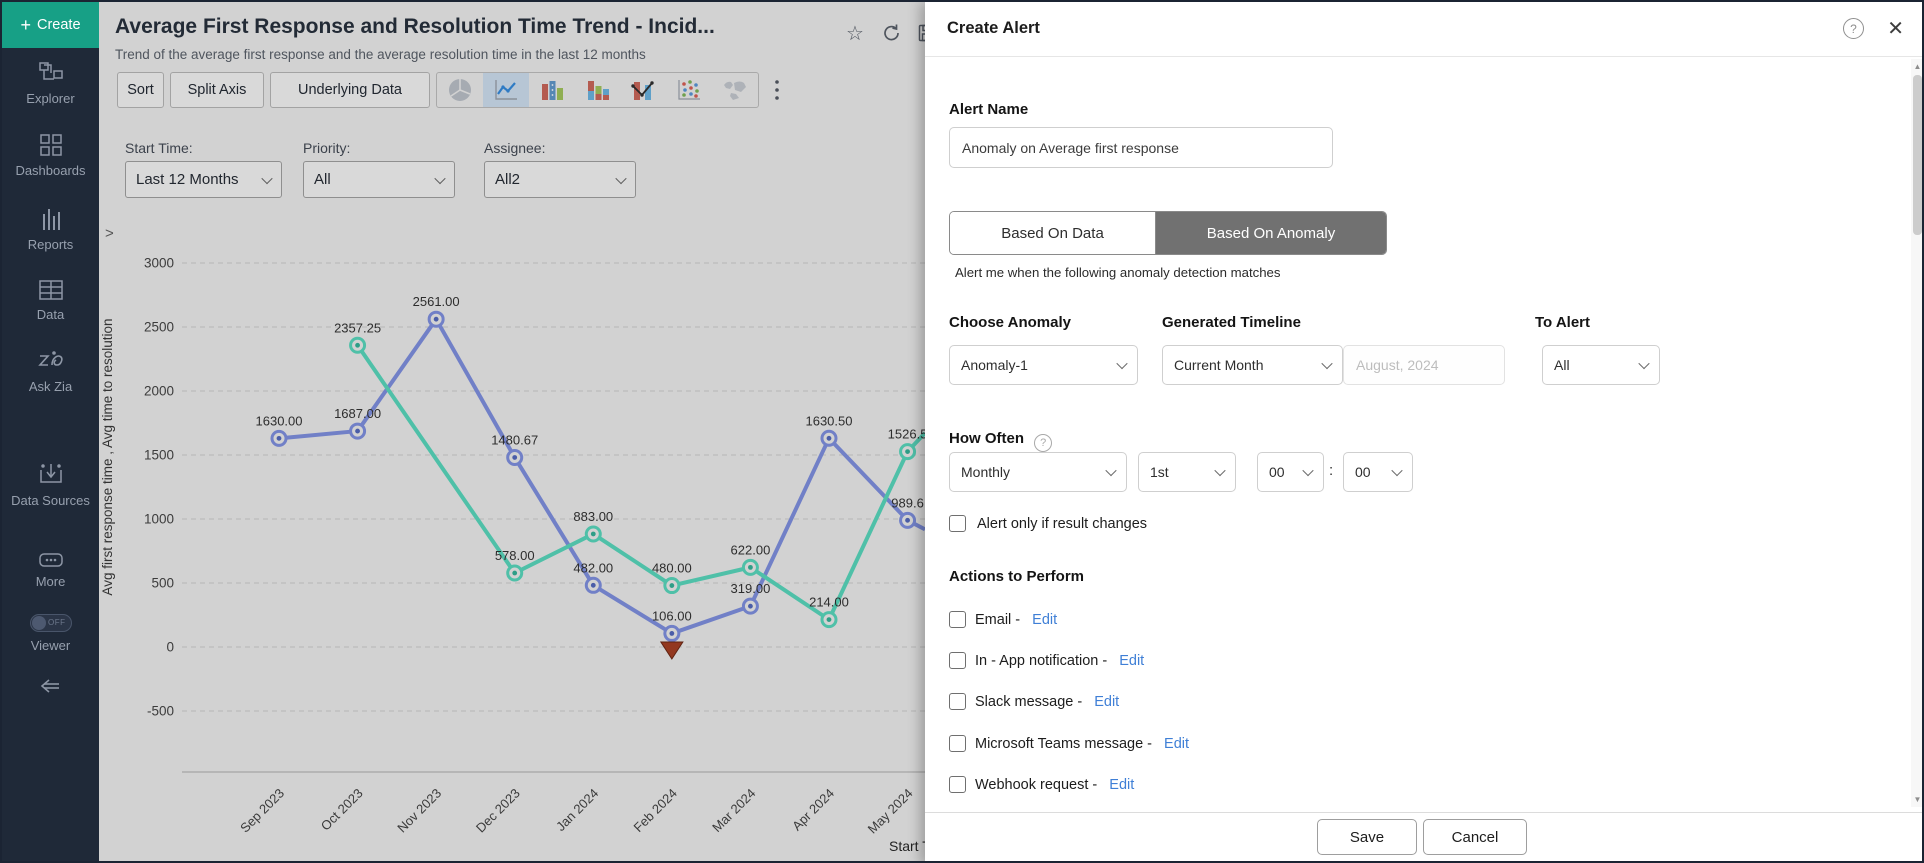 The height and width of the screenshot is (863, 1924). I want to click on stacked-bar-chart-icon, so click(598, 90).